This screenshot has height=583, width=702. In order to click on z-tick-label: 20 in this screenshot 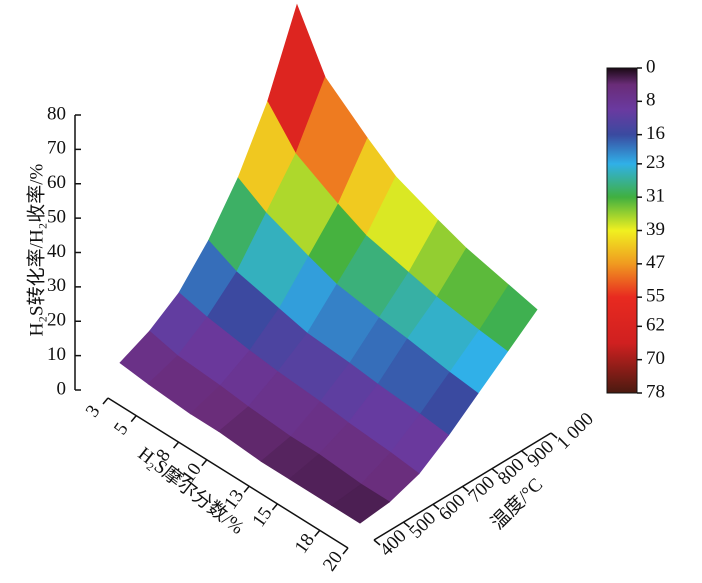, I will do `click(56, 320)`.